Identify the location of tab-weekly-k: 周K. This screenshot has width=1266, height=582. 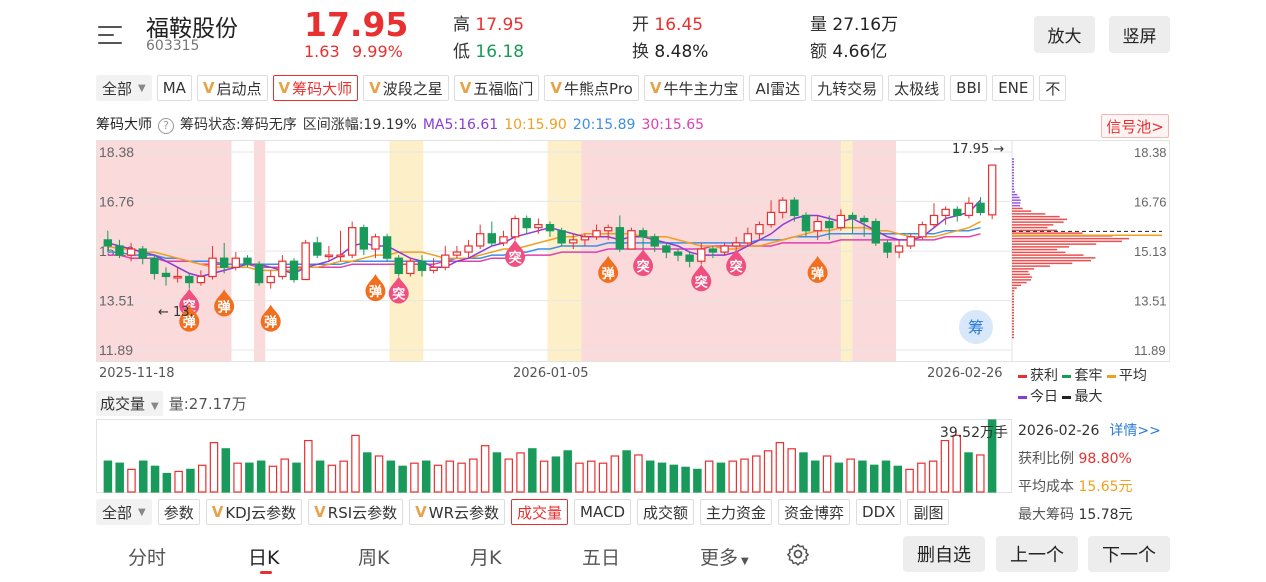
(374, 558).